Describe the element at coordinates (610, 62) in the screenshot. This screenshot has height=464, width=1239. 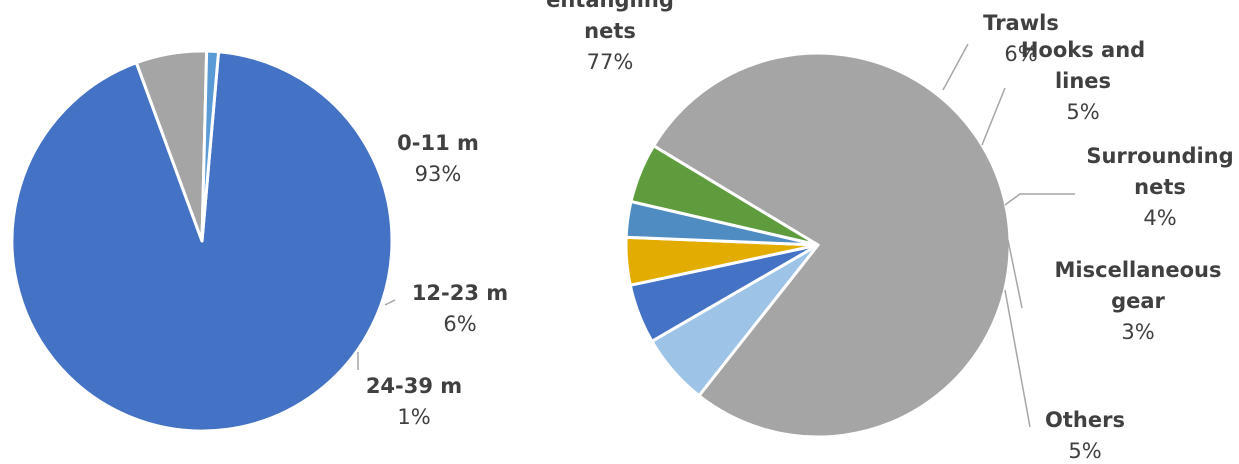
I see `slice-value-gill-nets-and-entangling-nets: 77%` at that location.